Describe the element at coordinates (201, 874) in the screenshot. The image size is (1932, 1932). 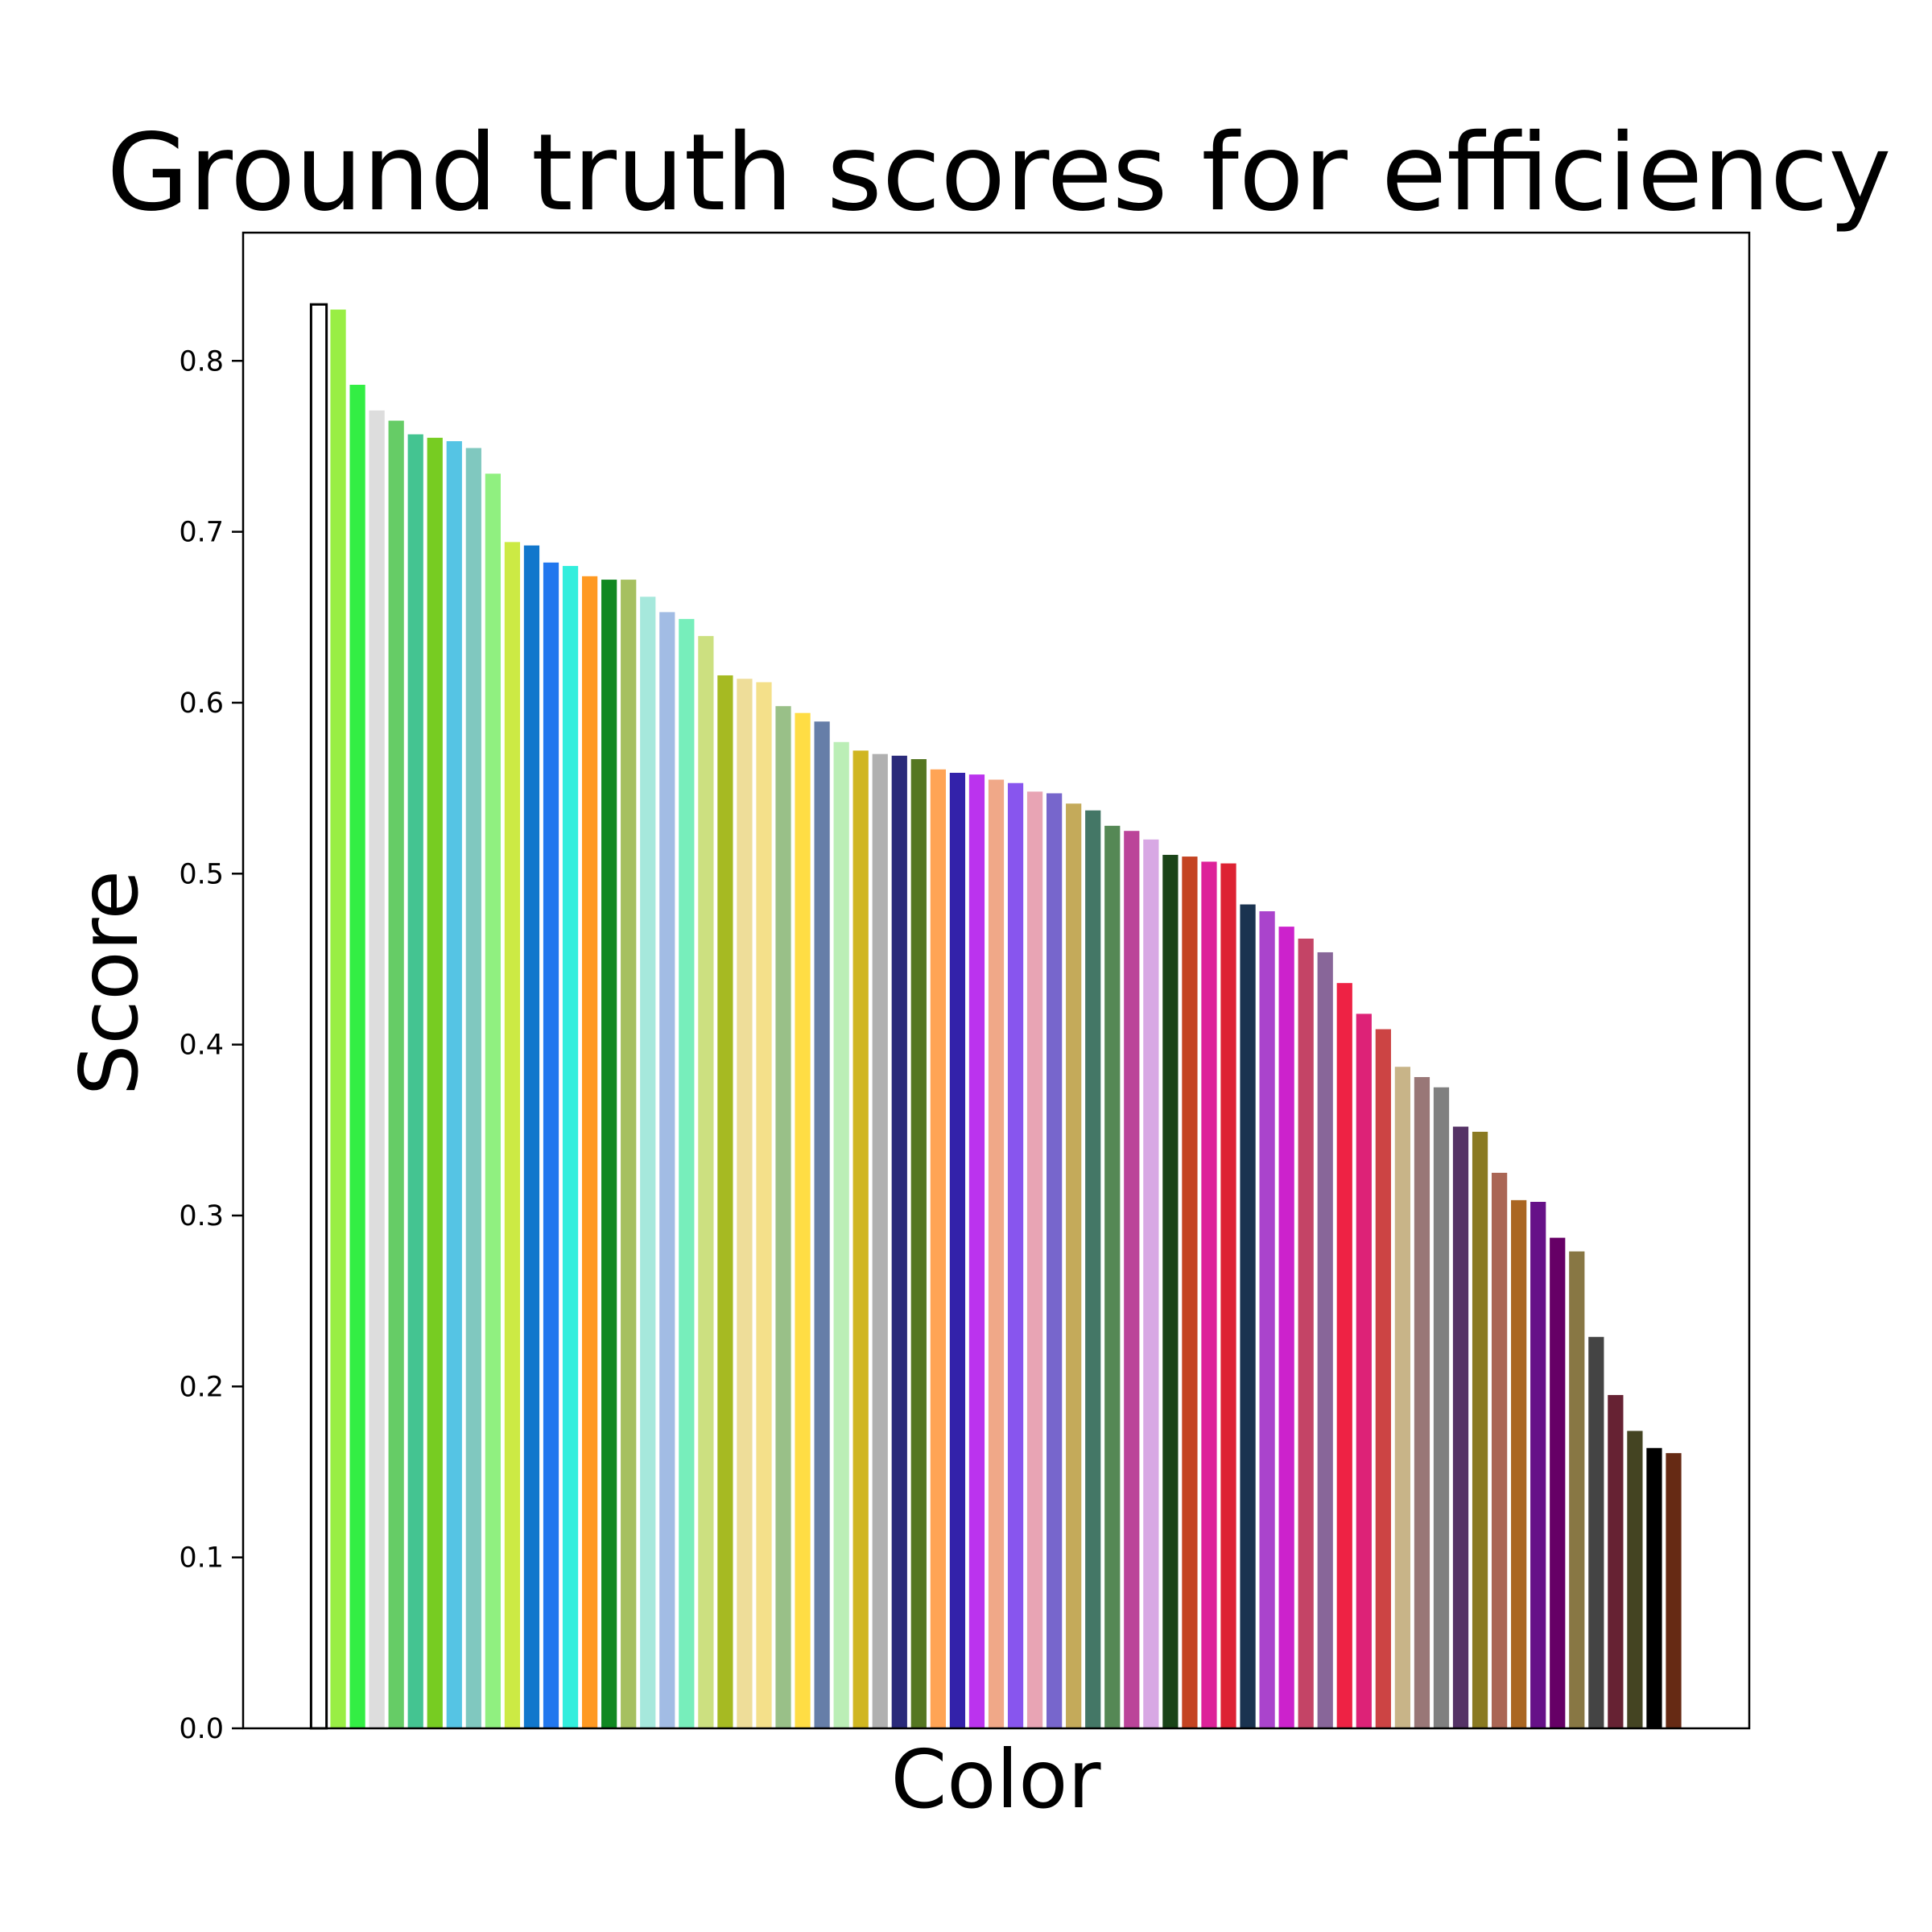
I see `y-tick-label: 0.5` at that location.